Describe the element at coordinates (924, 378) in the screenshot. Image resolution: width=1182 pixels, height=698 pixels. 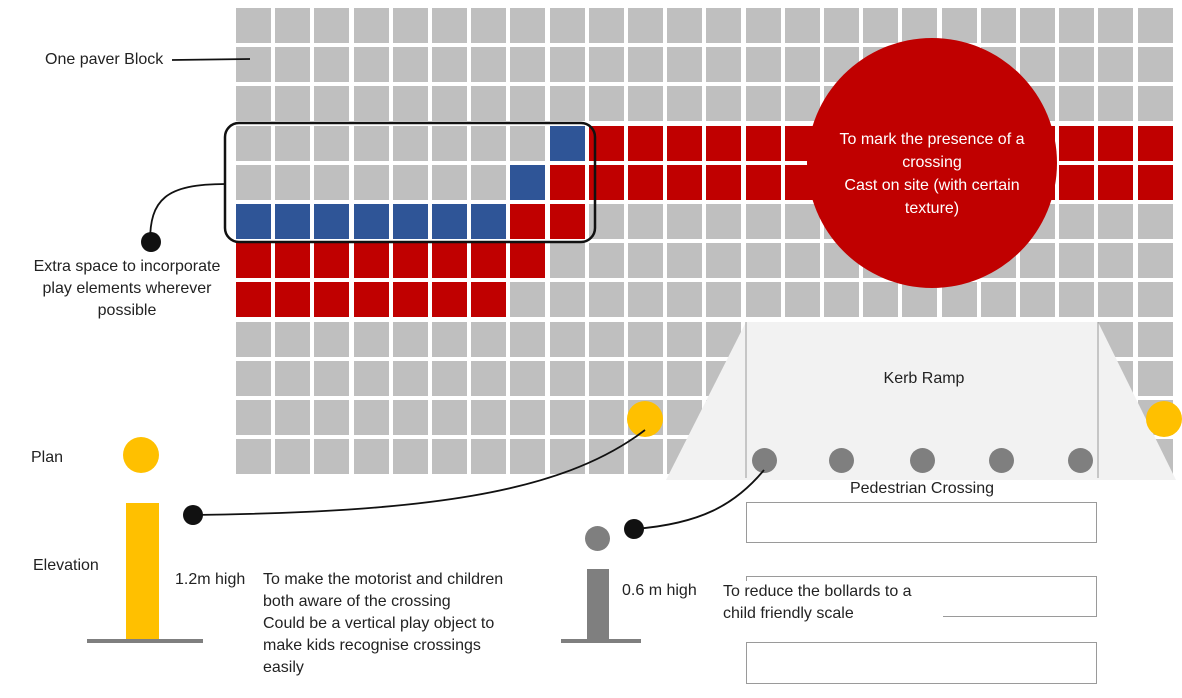
I see `kerb-ramp-label: Kerb Ramp` at that location.